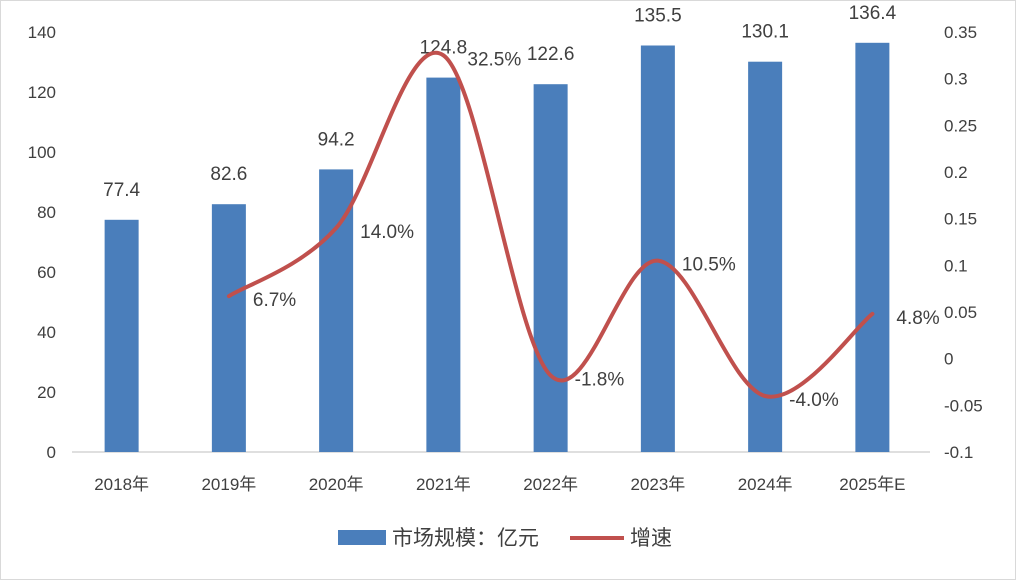 The image size is (1016, 580). Describe the element at coordinates (917, 318) in the screenshot. I see `line-data-label: 4.8%` at that location.